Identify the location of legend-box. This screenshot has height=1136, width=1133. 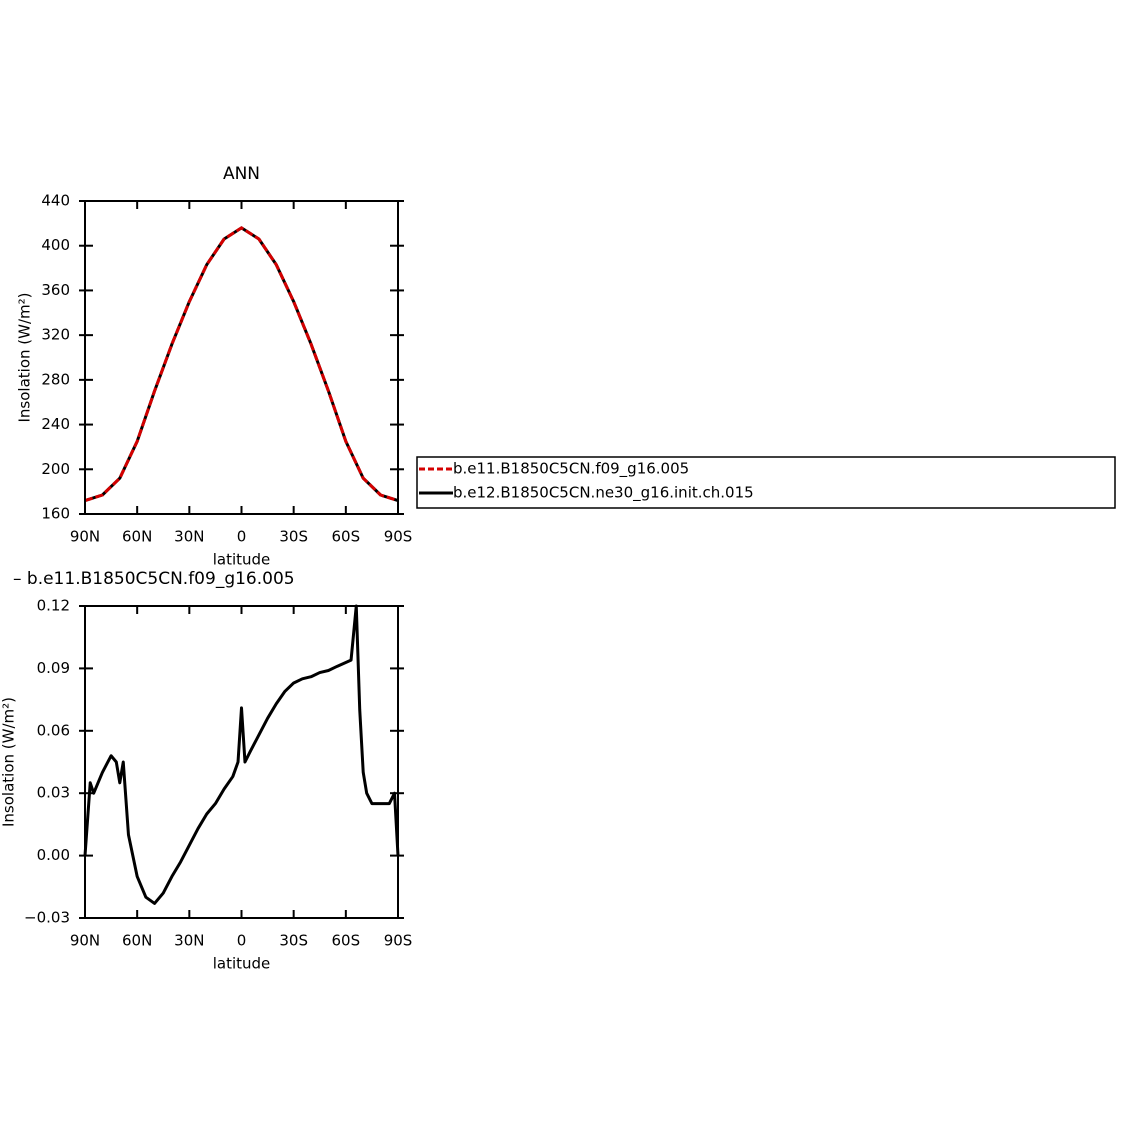
(766, 482).